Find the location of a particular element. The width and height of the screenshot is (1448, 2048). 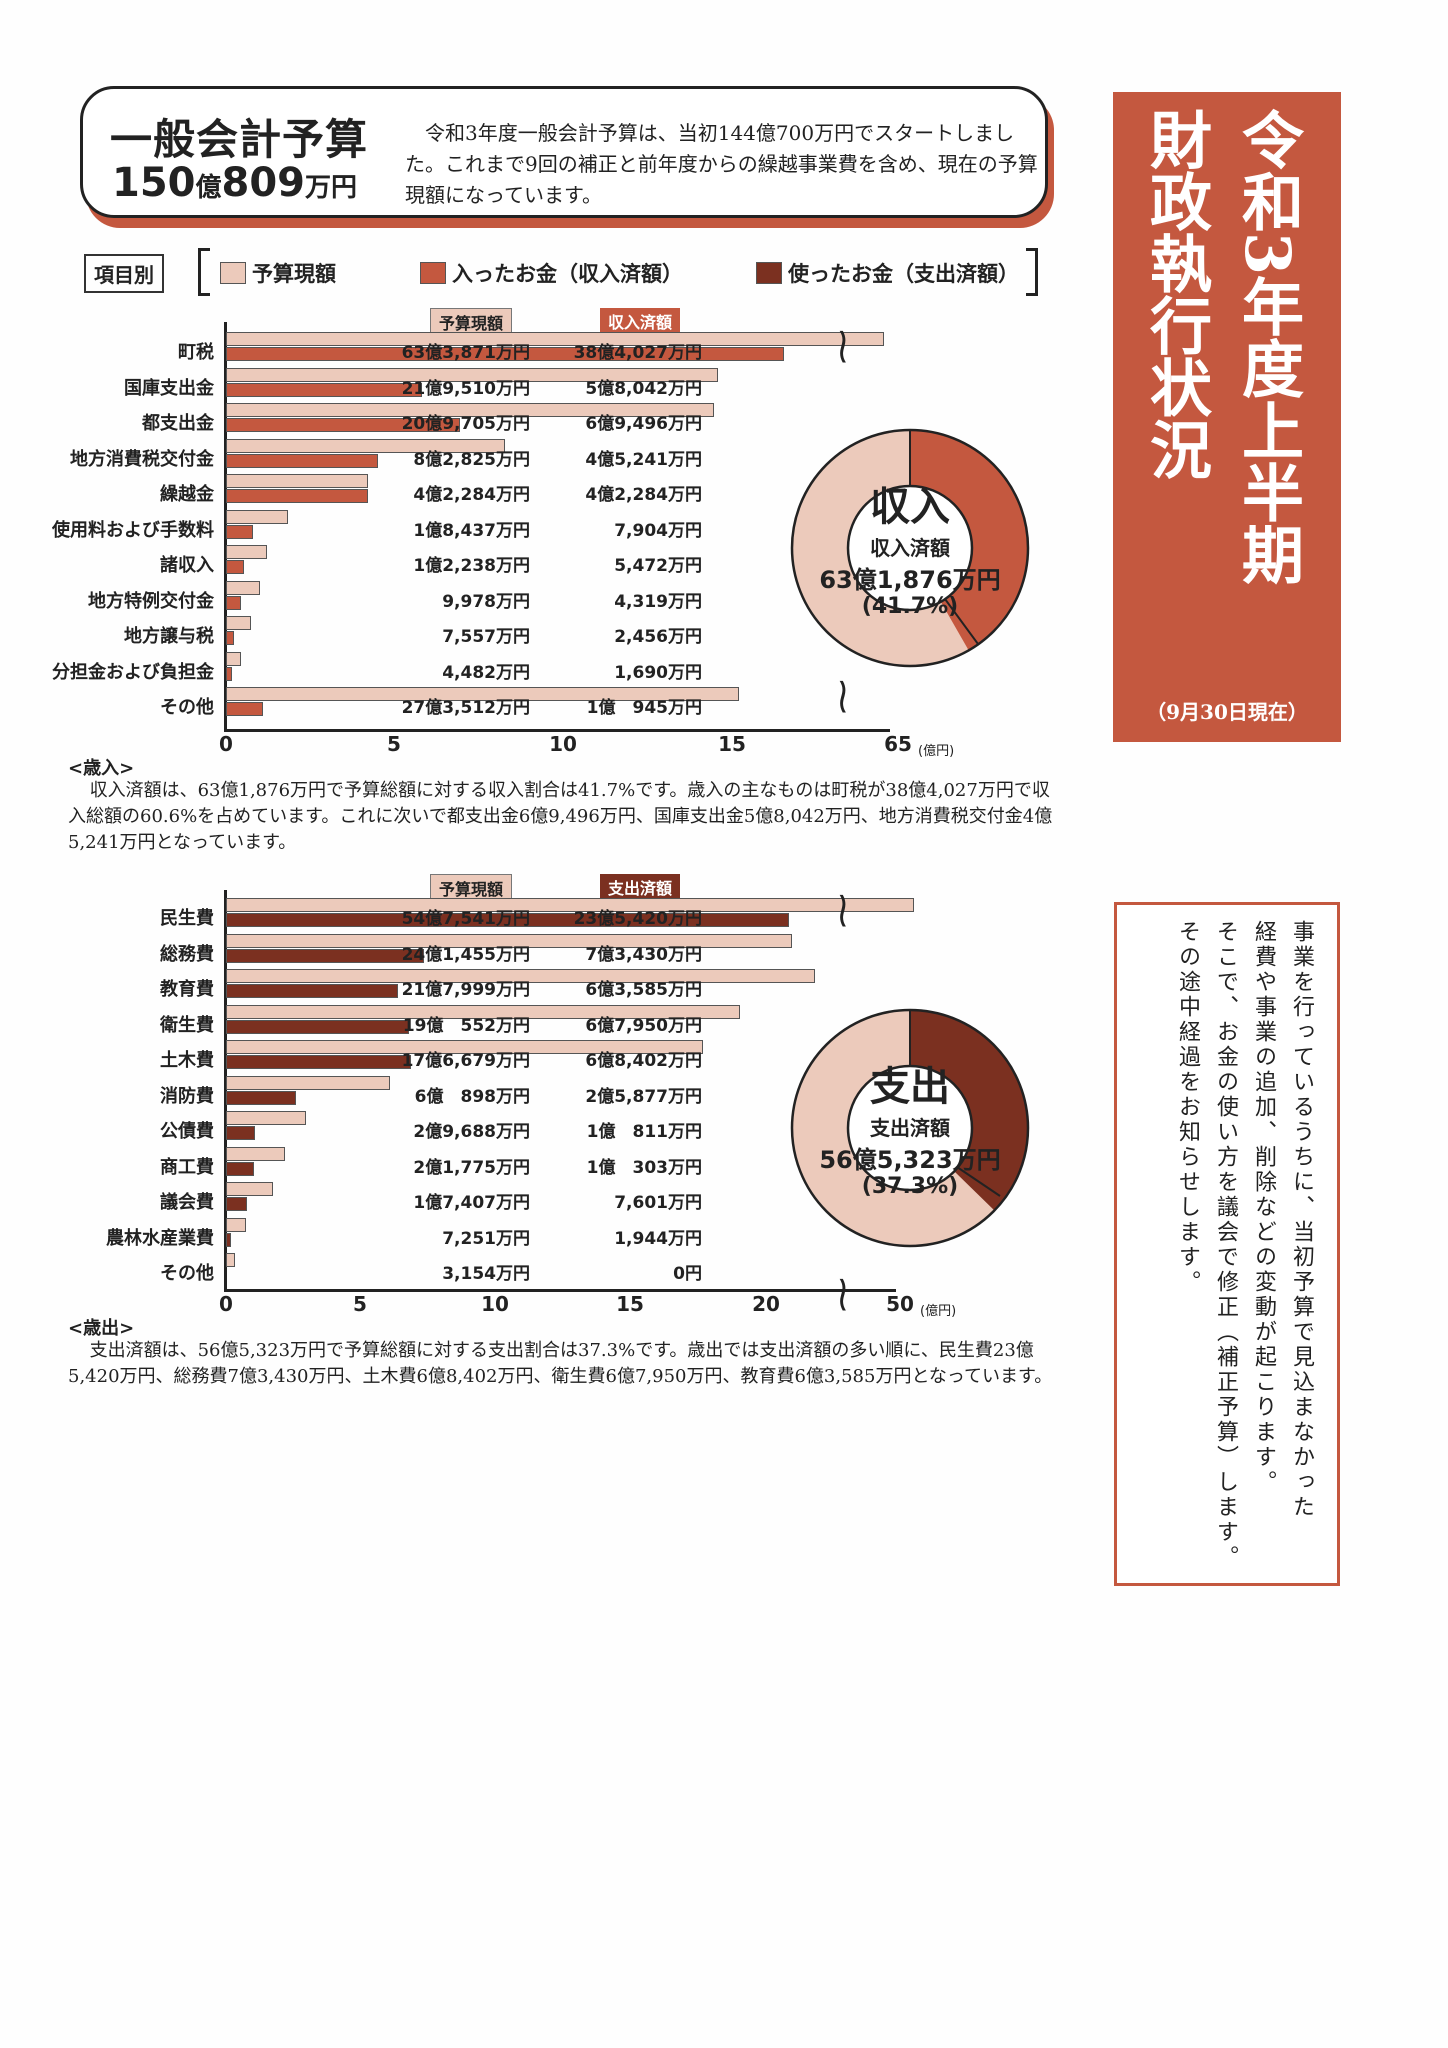

budget-value: 1億7,407万円 is located at coordinates (471, 1203).